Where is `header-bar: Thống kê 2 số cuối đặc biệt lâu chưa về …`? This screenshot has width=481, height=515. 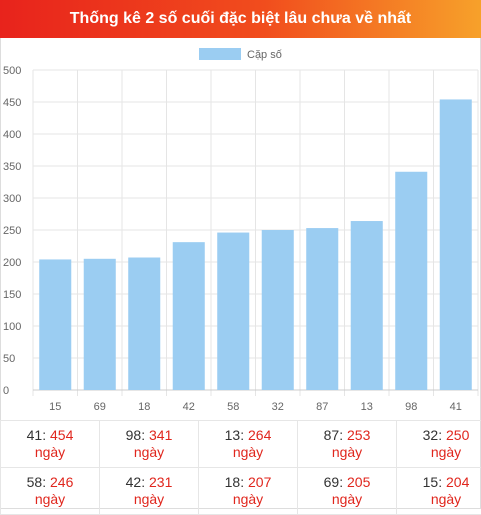
header-bar: Thống kê 2 số cuối đặc biệt lâu chưa về … is located at coordinates (240, 19).